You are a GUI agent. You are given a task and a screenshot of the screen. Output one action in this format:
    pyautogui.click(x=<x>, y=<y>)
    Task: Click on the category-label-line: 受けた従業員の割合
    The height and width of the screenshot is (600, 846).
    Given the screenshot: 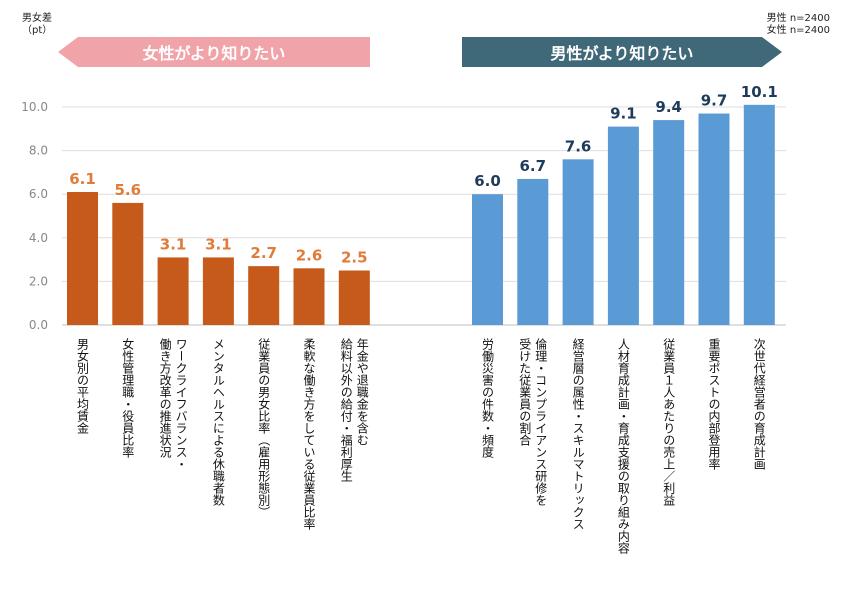 What is the action you would take?
    pyautogui.click(x=524, y=392)
    